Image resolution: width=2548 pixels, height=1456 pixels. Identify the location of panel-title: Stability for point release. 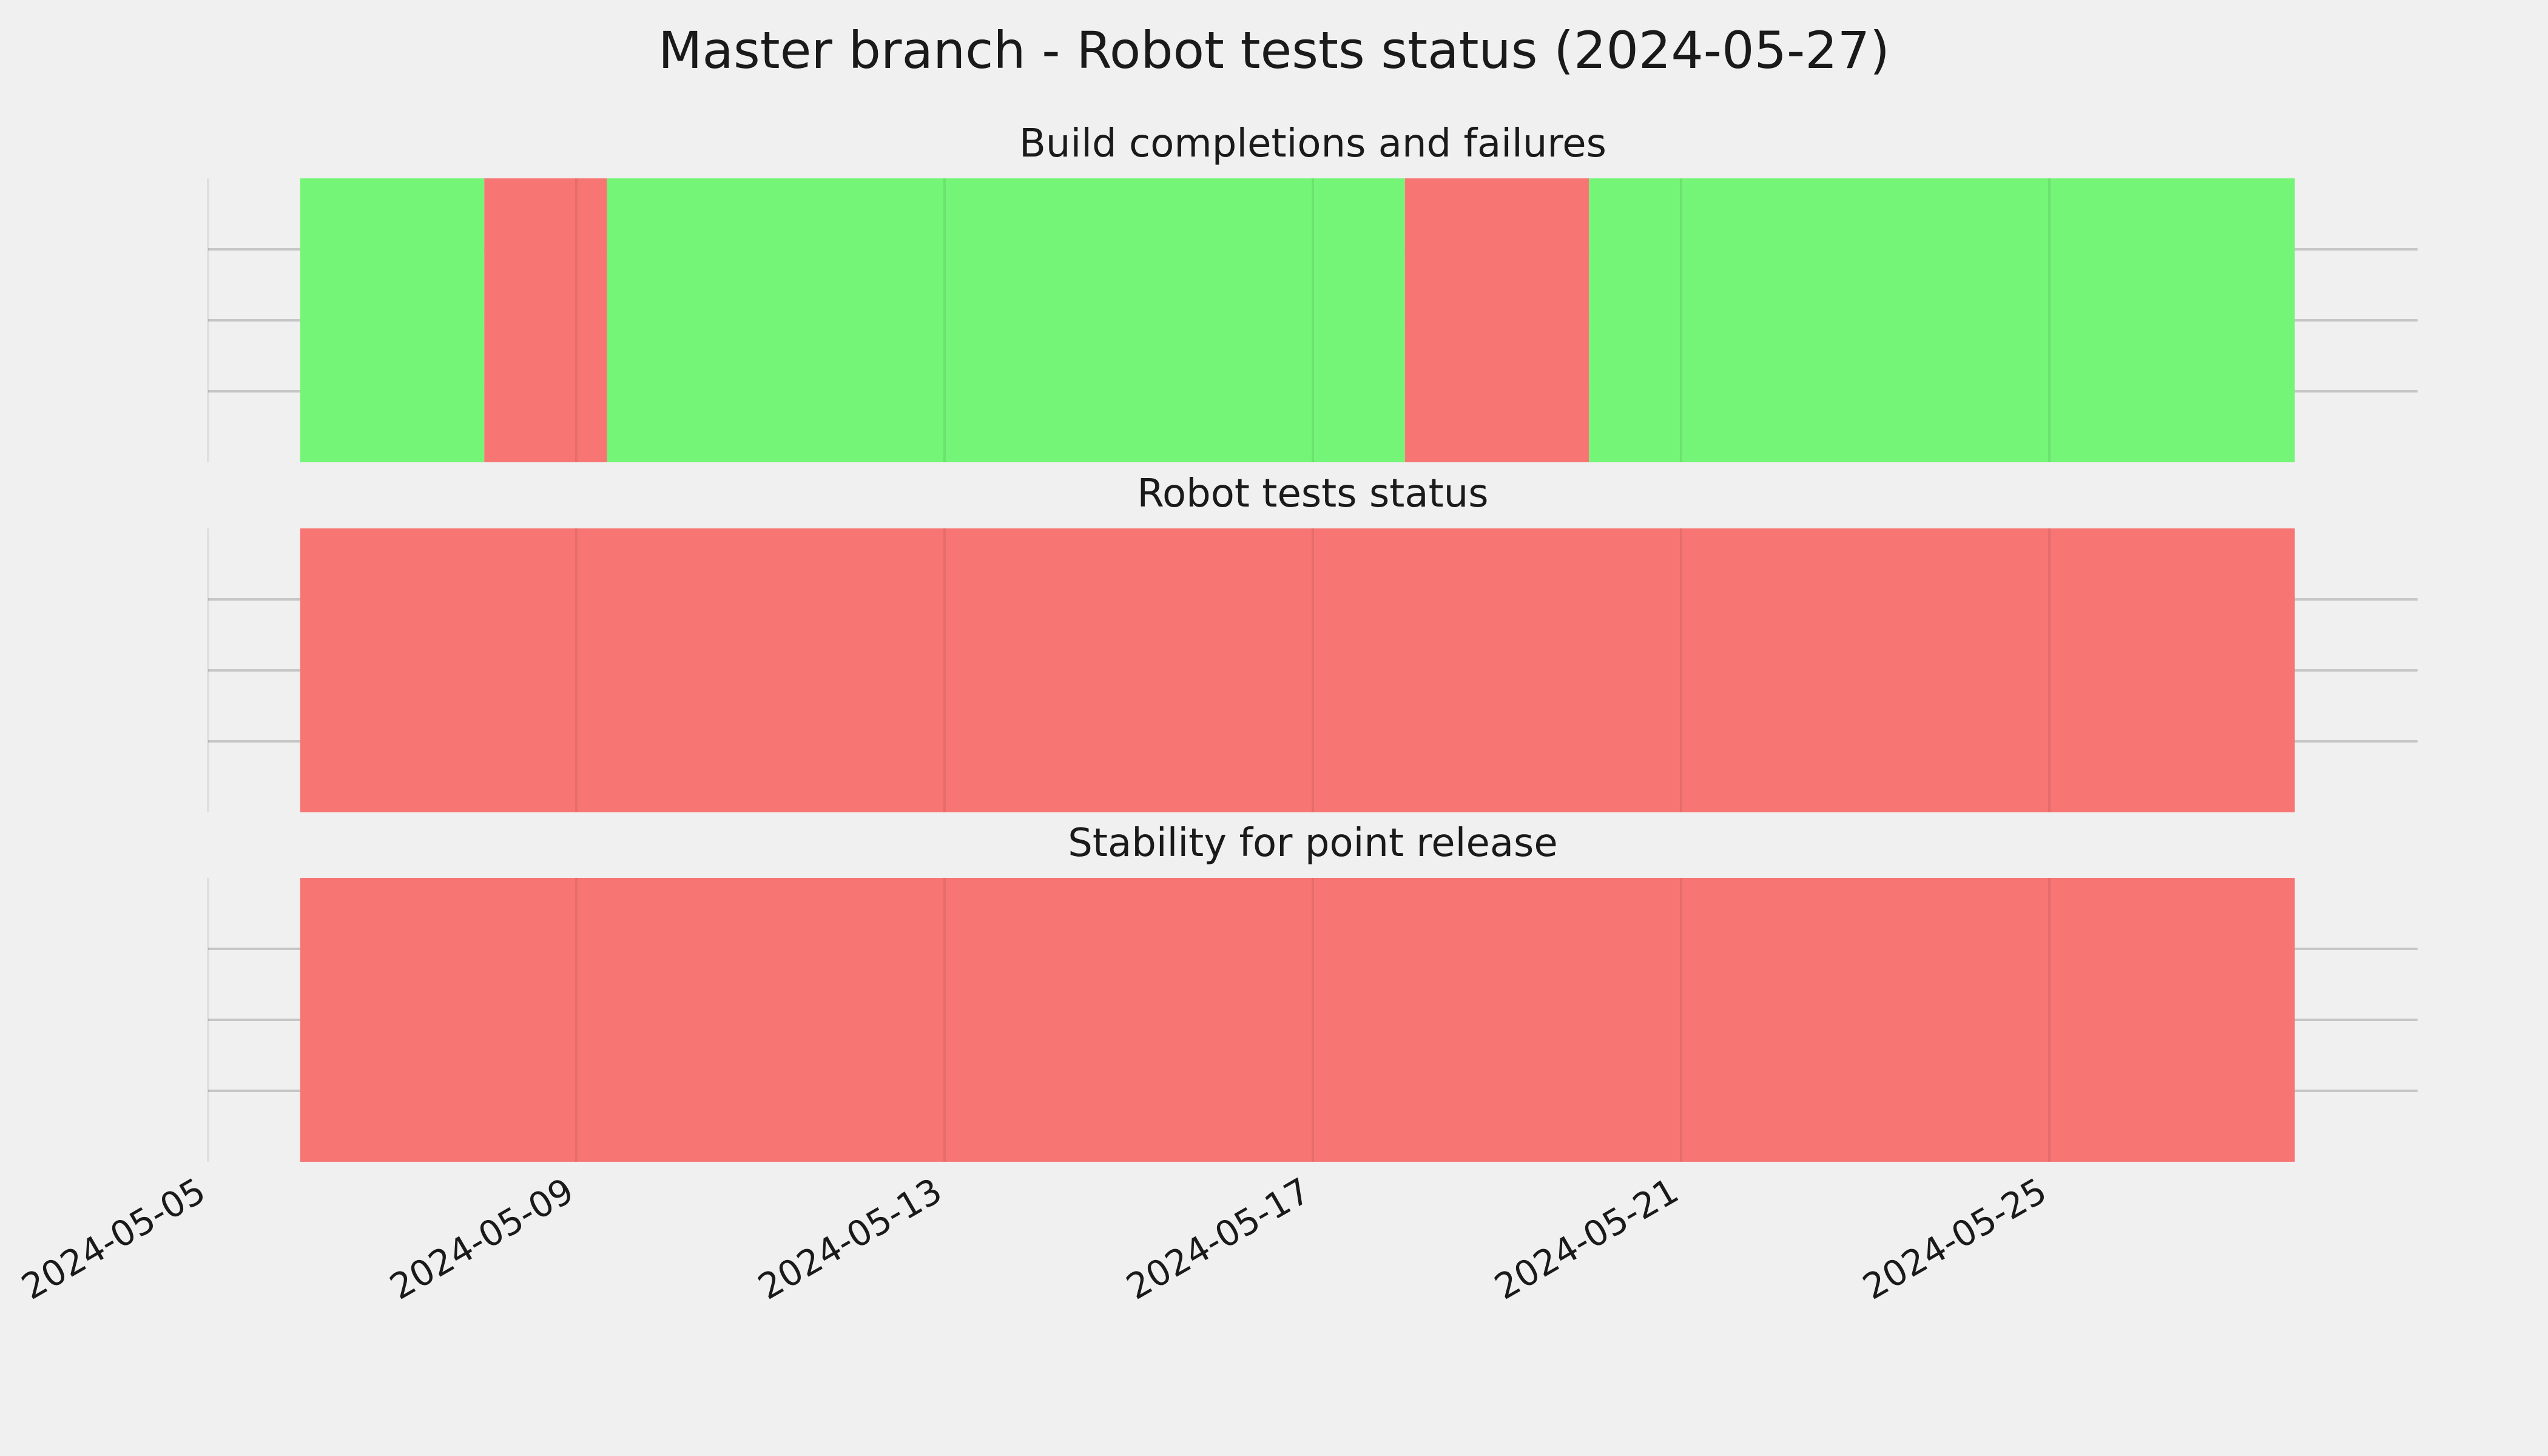
(1313, 843).